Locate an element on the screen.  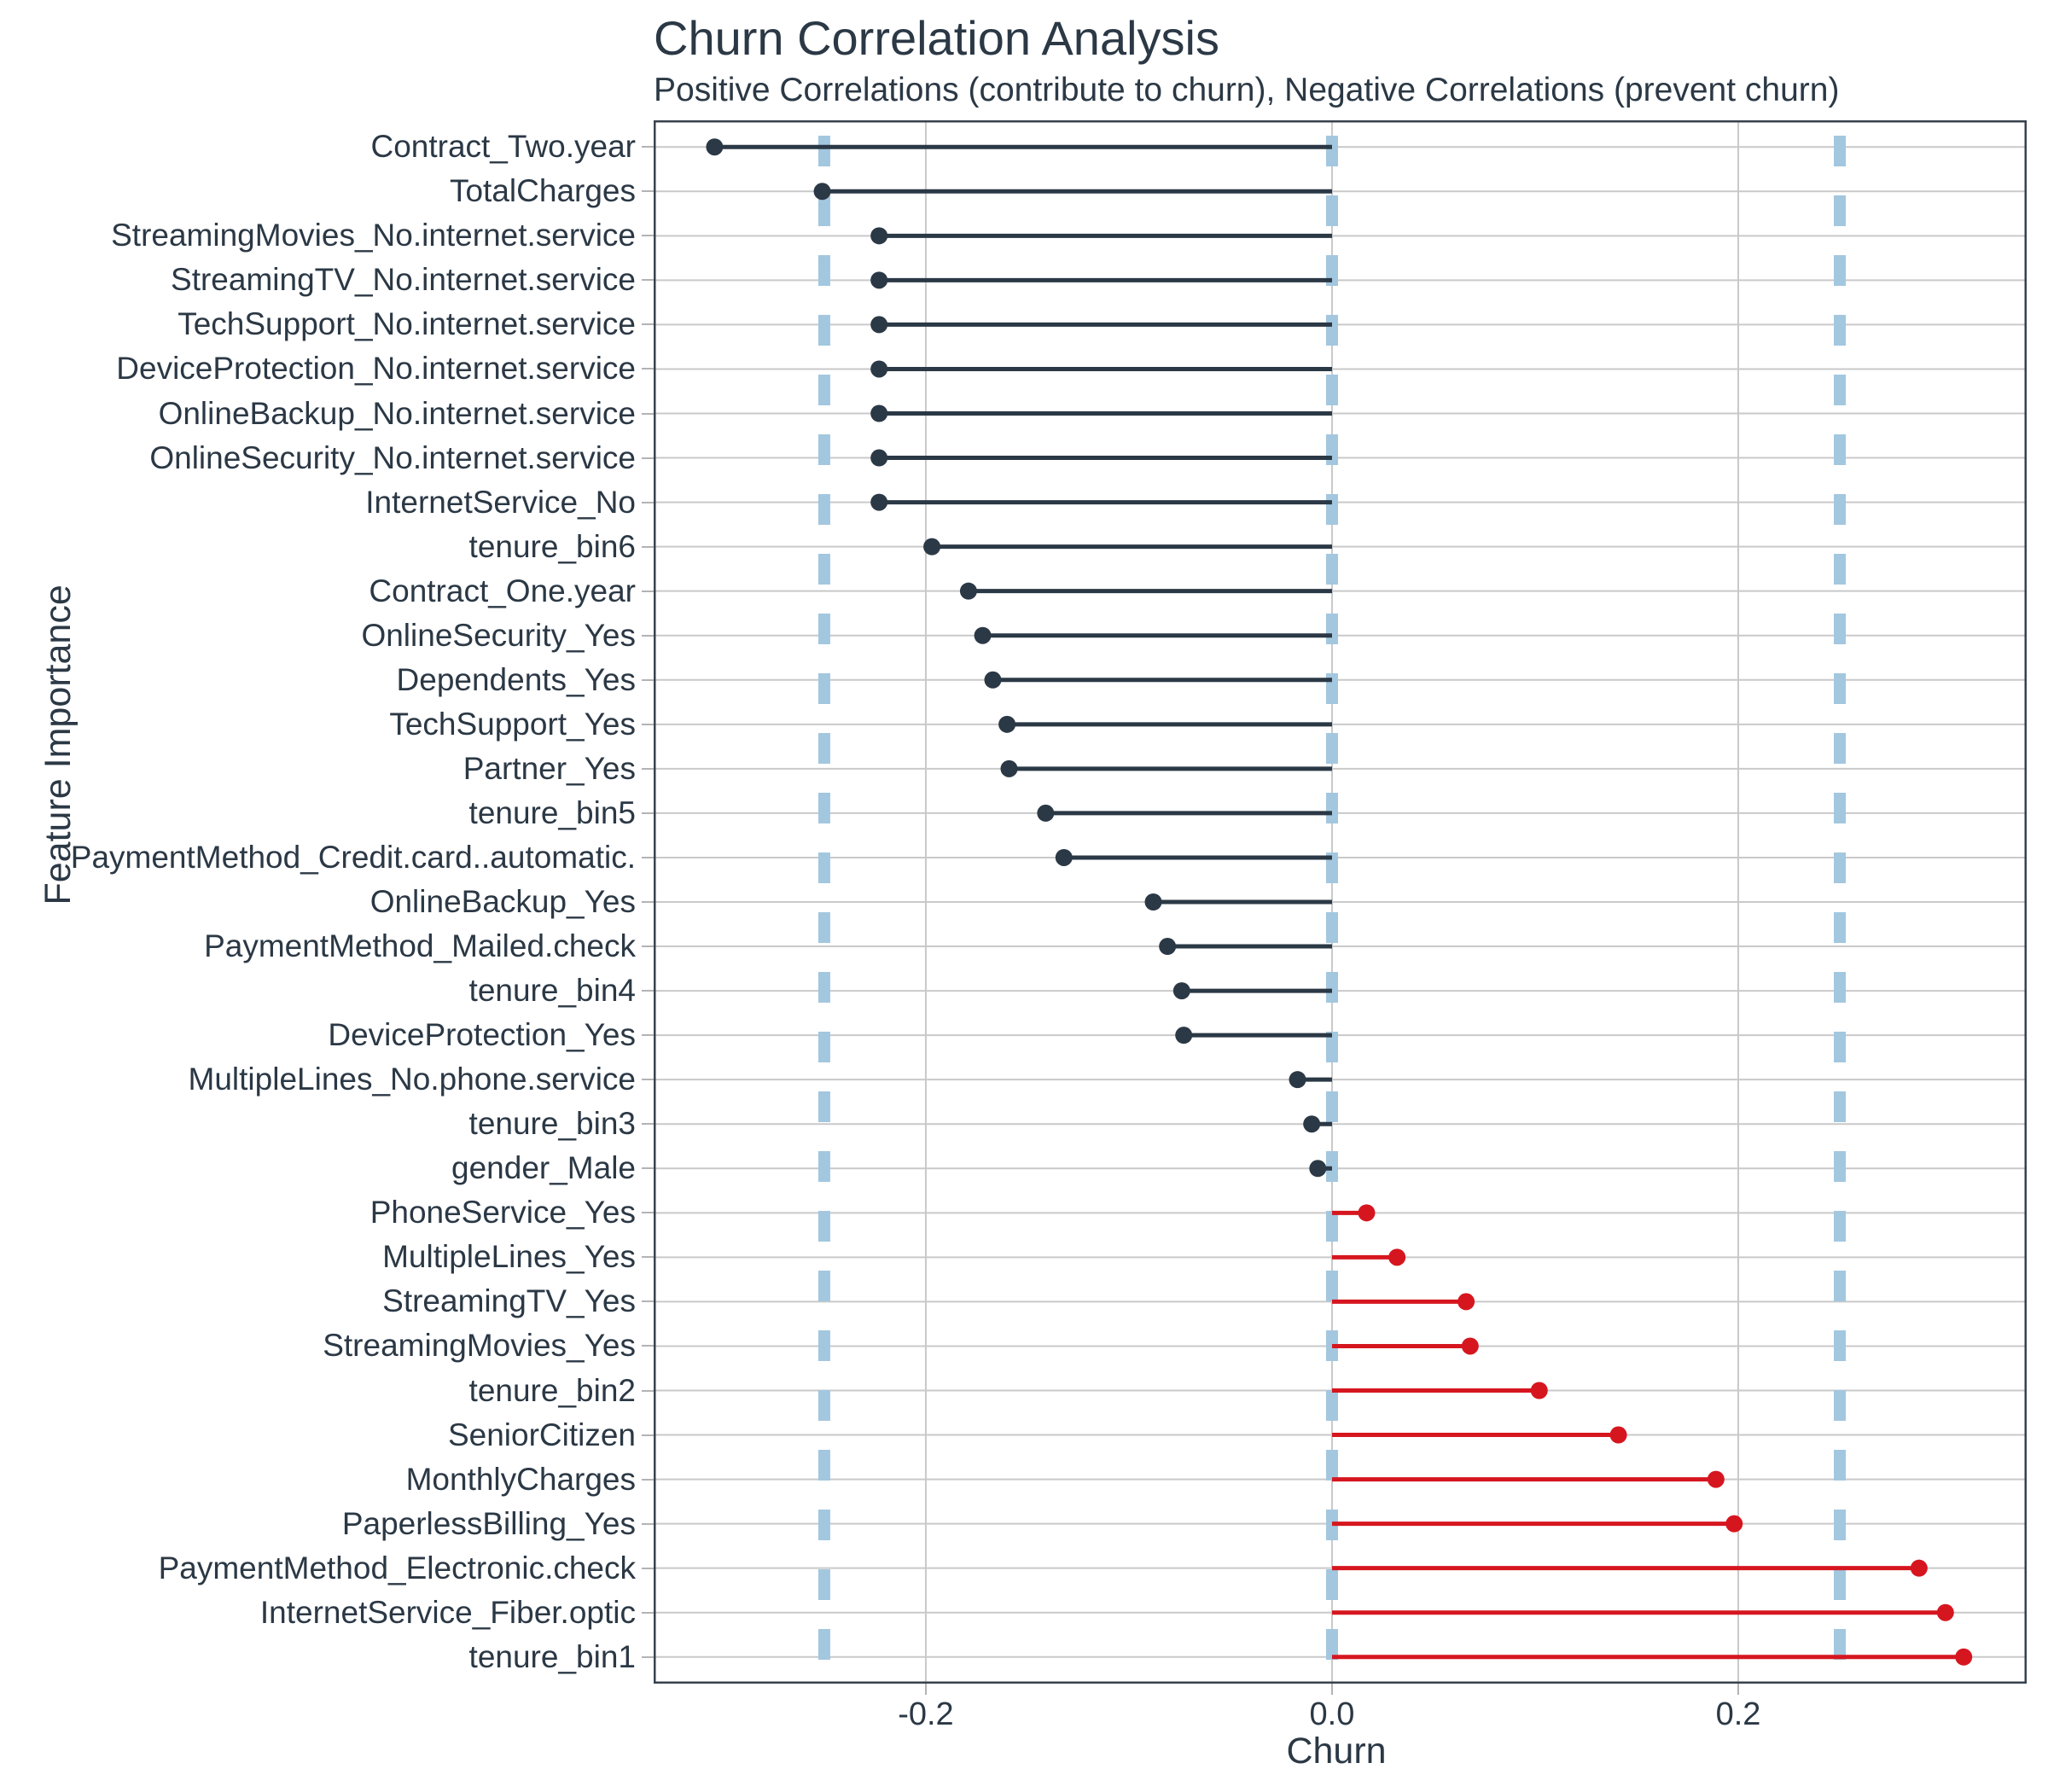
y-tick-label: MonthlyCharges is located at coordinates (520, 1479).